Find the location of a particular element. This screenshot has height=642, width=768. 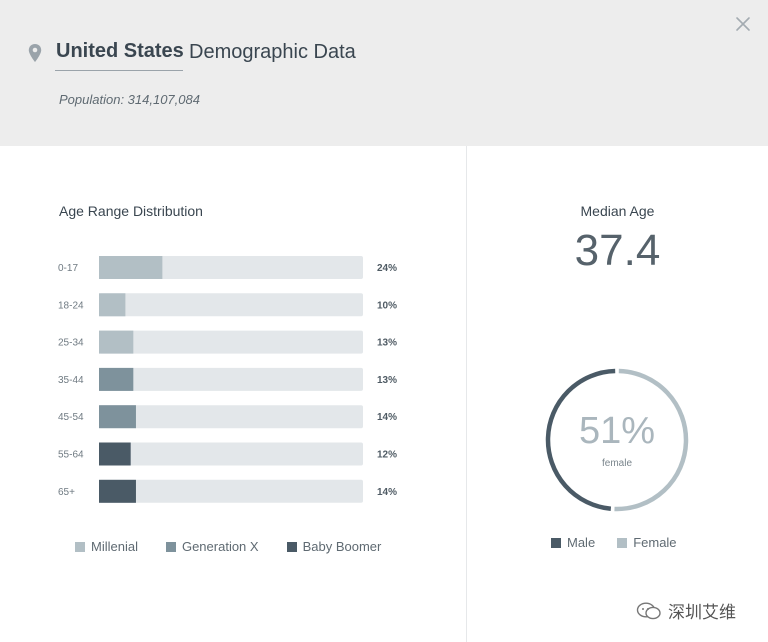

chat-bubble-icon is located at coordinates (648, 610).